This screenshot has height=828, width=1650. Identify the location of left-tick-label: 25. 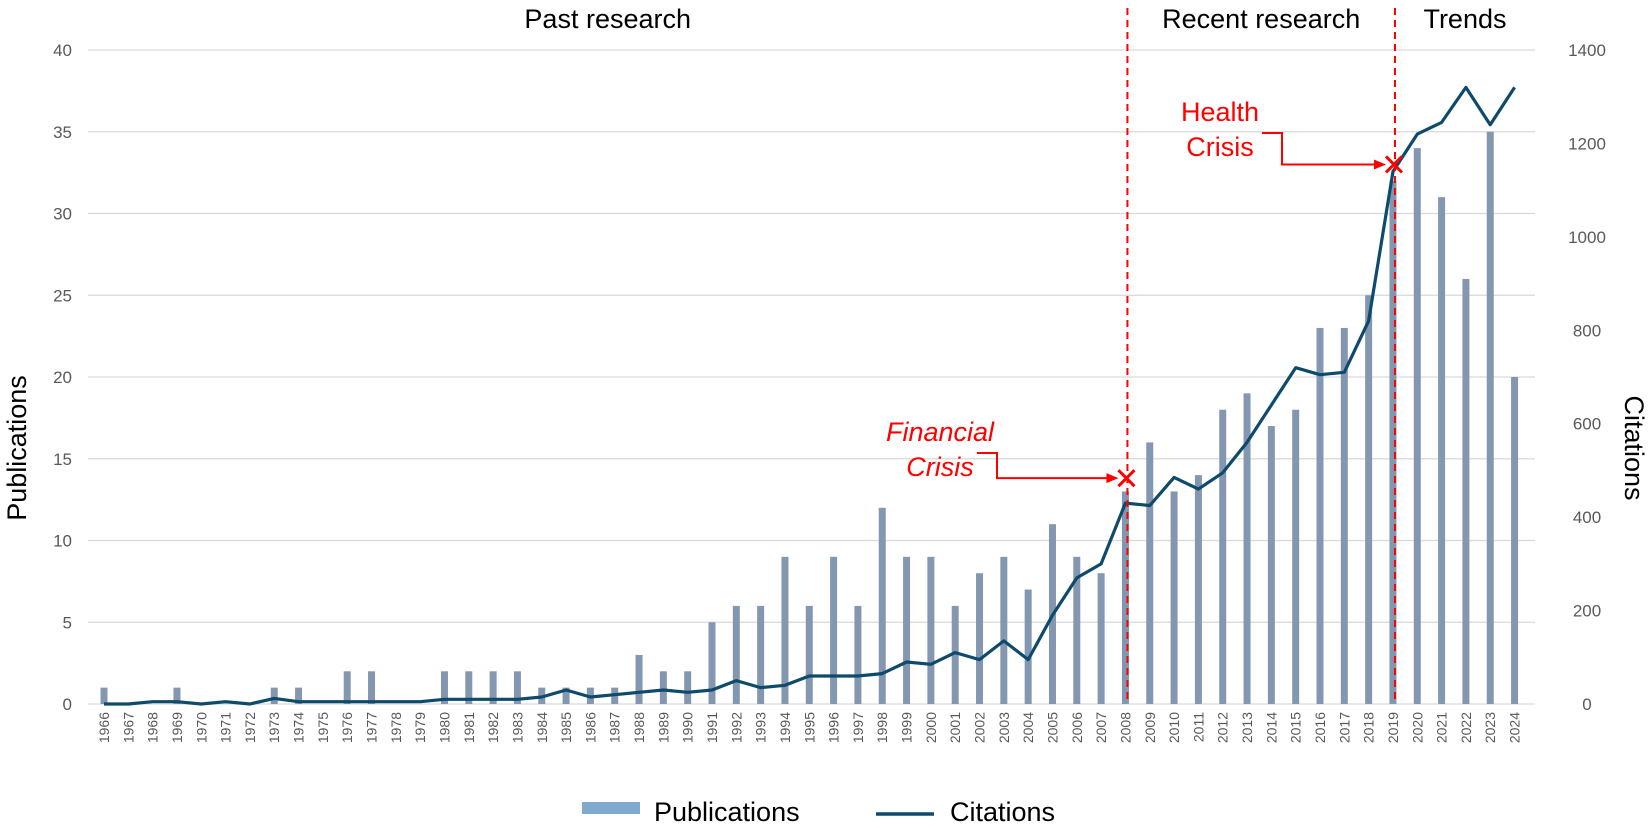
(62, 295).